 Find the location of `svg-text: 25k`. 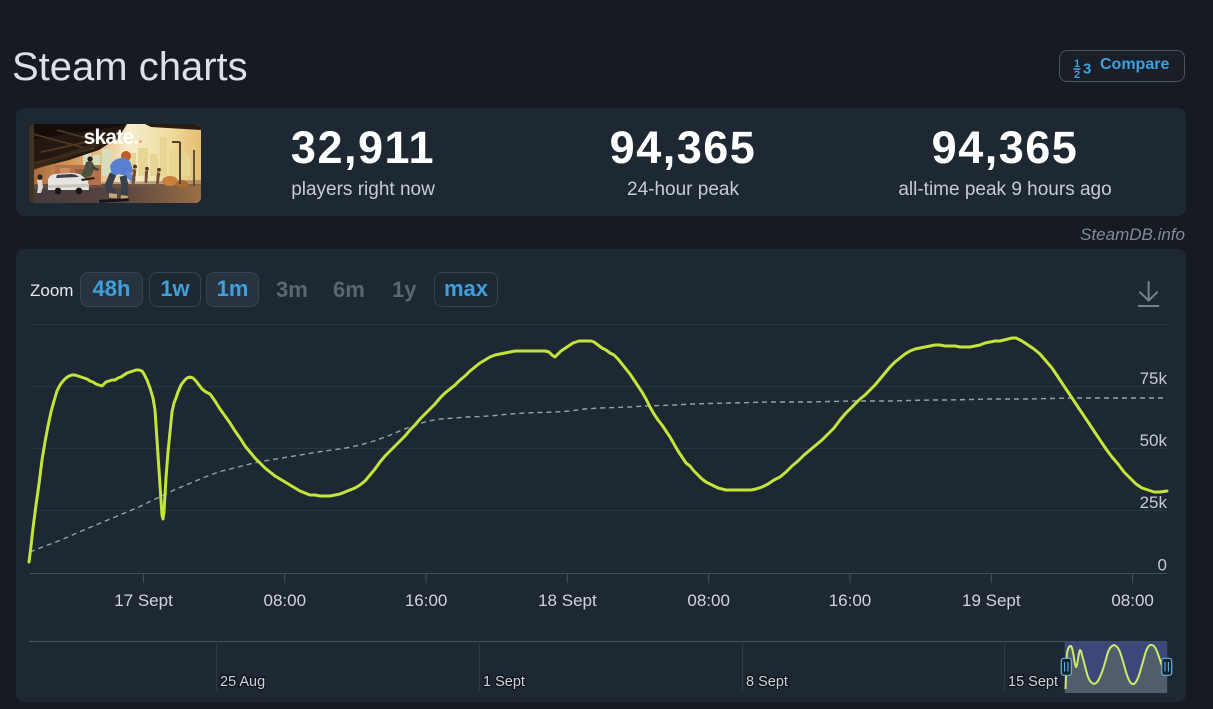

svg-text: 25k is located at coordinates (1154, 502).